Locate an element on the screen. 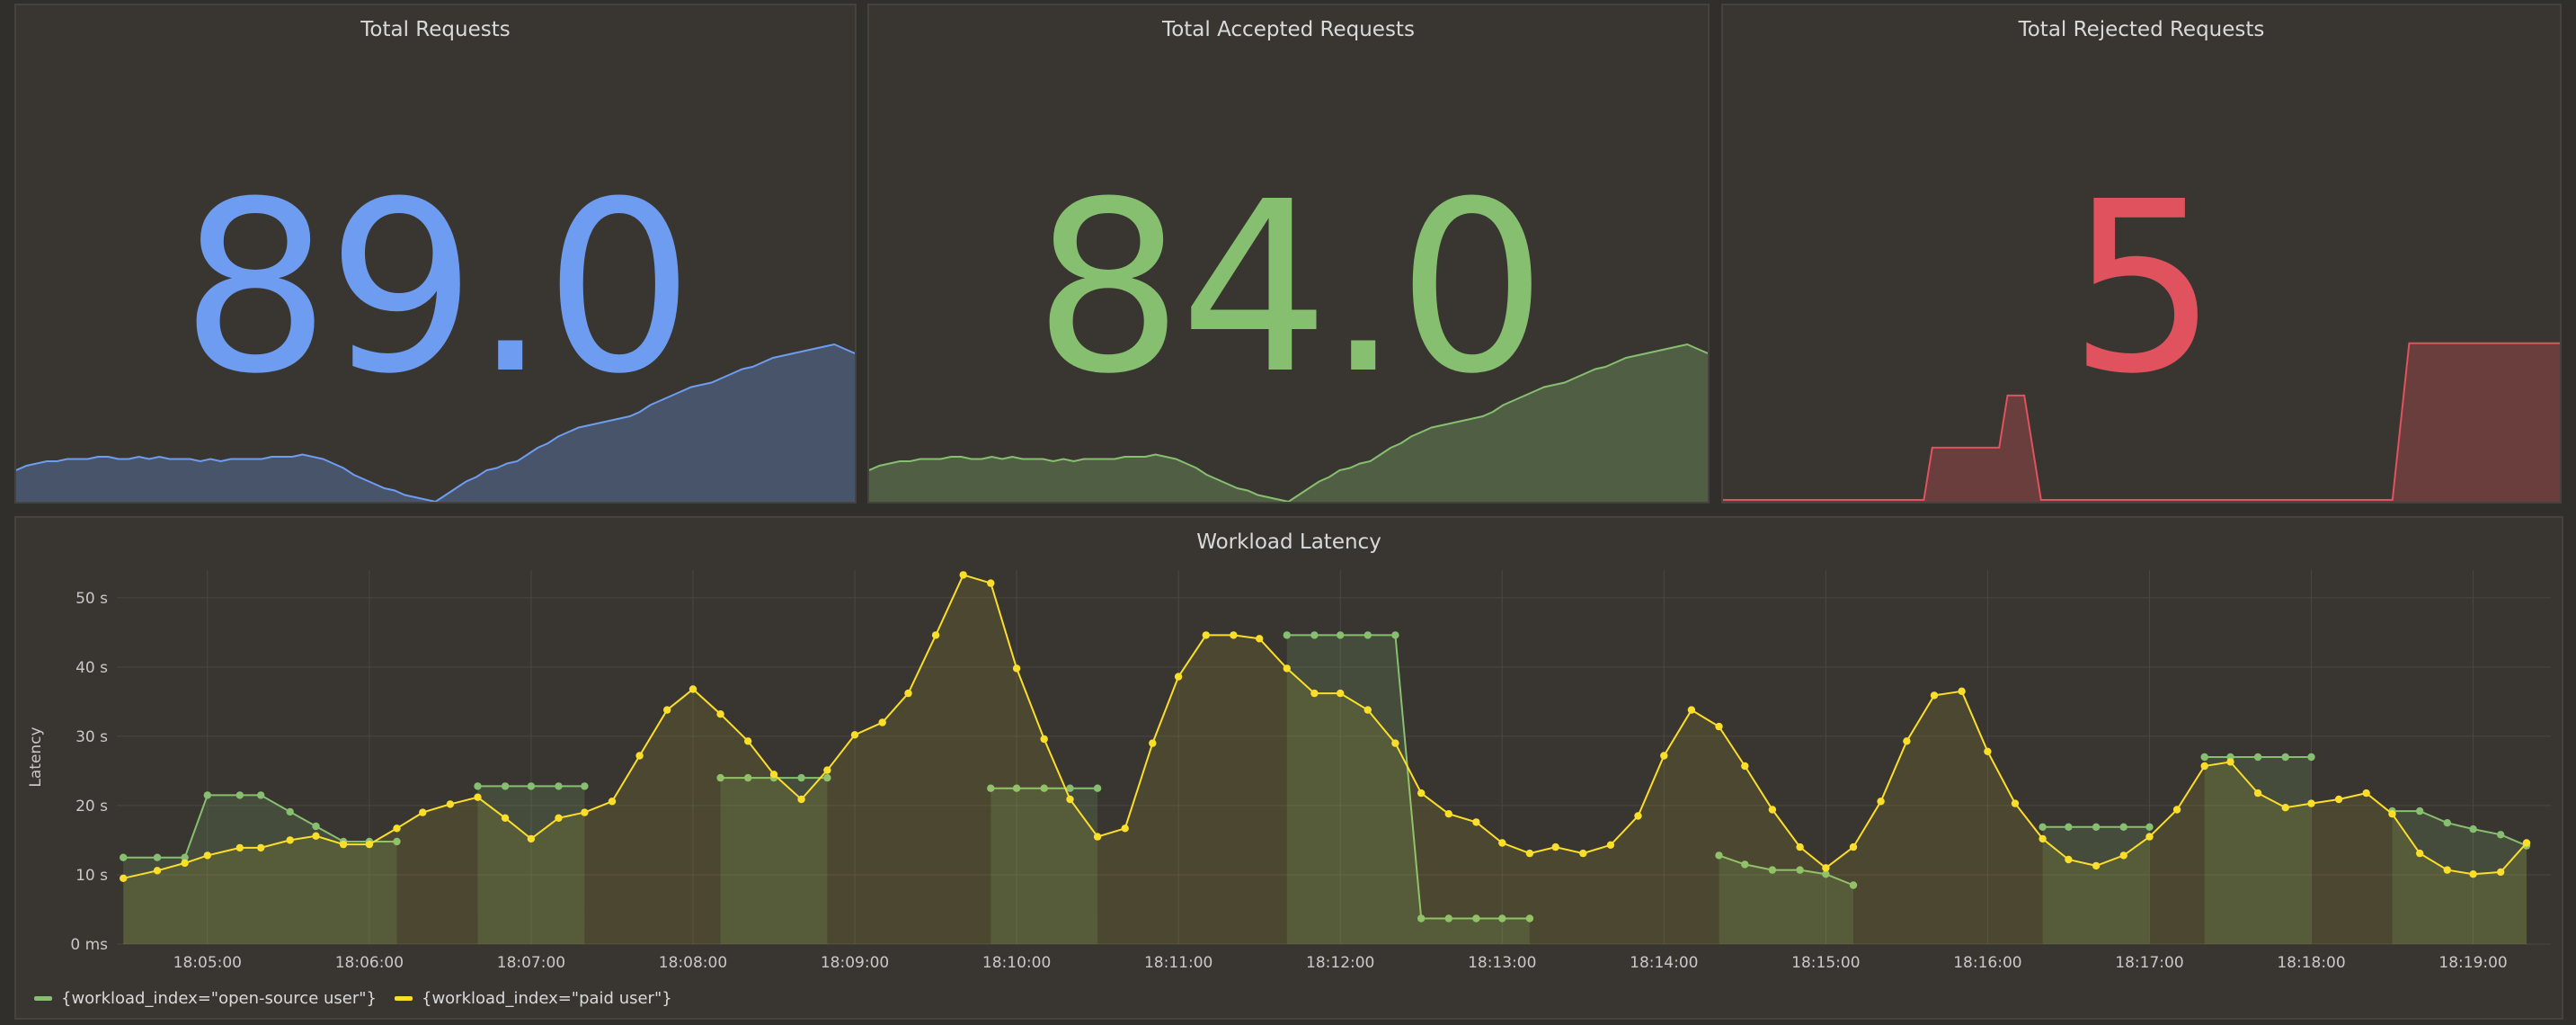  legend-item: {workload_index="open-source user"} is located at coordinates (205, 999).